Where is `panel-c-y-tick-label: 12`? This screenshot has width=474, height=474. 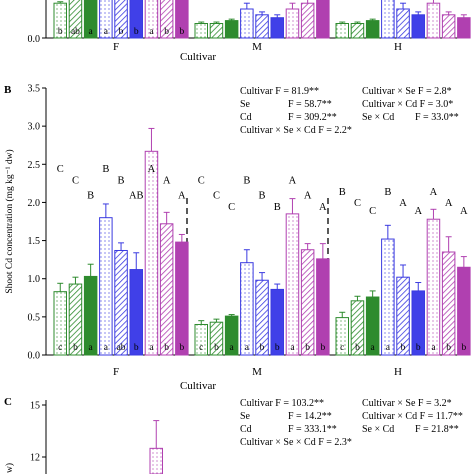 panel-c-y-tick-label: 12 is located at coordinates (35, 458).